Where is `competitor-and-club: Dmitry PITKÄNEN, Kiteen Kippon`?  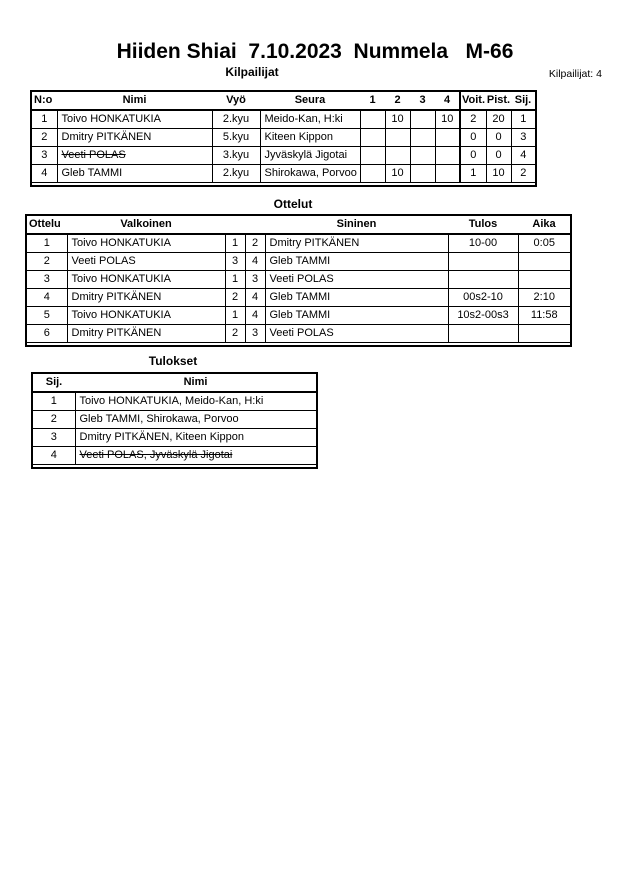
competitor-and-club: Dmitry PITKÄNEN, Kiteen Kippon is located at coordinates (195, 437).